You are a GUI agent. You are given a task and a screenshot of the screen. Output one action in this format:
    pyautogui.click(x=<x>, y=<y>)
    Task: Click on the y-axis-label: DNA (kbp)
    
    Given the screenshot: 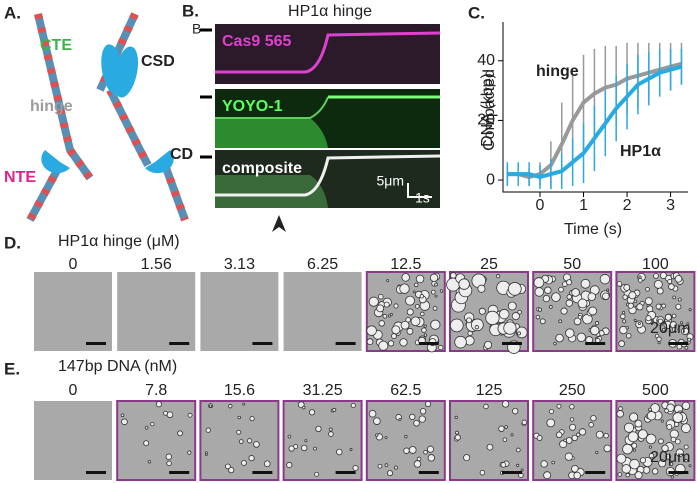 What is the action you would take?
    pyautogui.click(x=487, y=110)
    